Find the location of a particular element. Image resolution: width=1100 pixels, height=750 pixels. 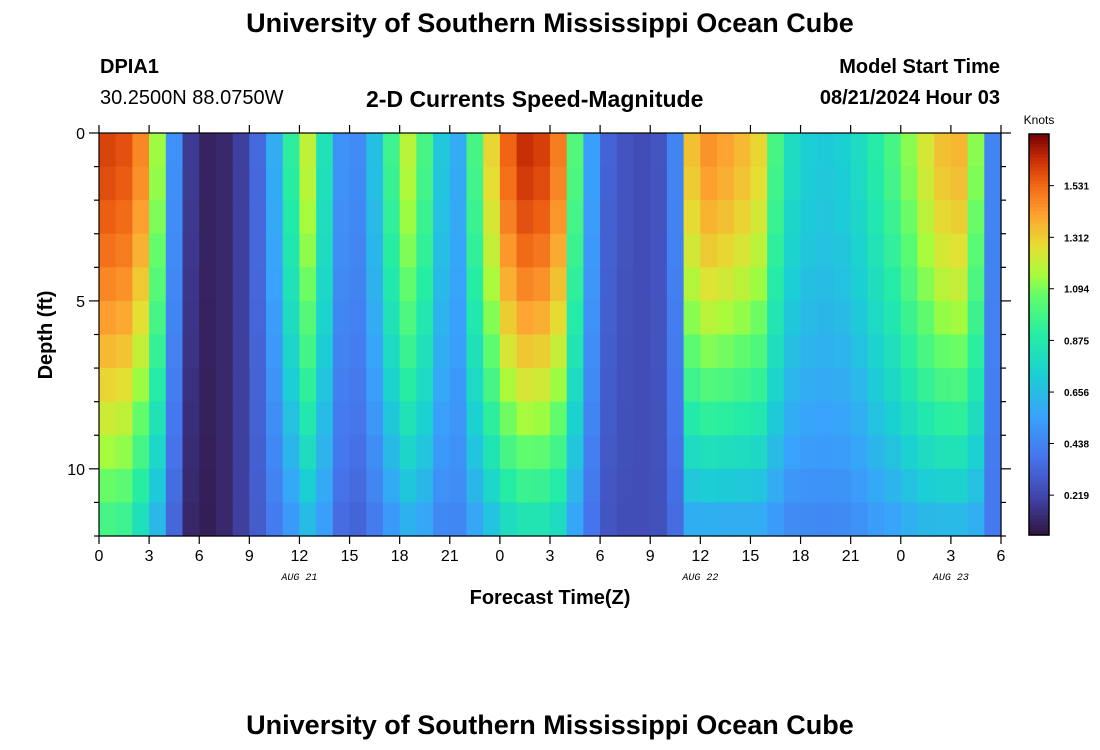

x-tick-label: 12 is located at coordinates (300, 556).